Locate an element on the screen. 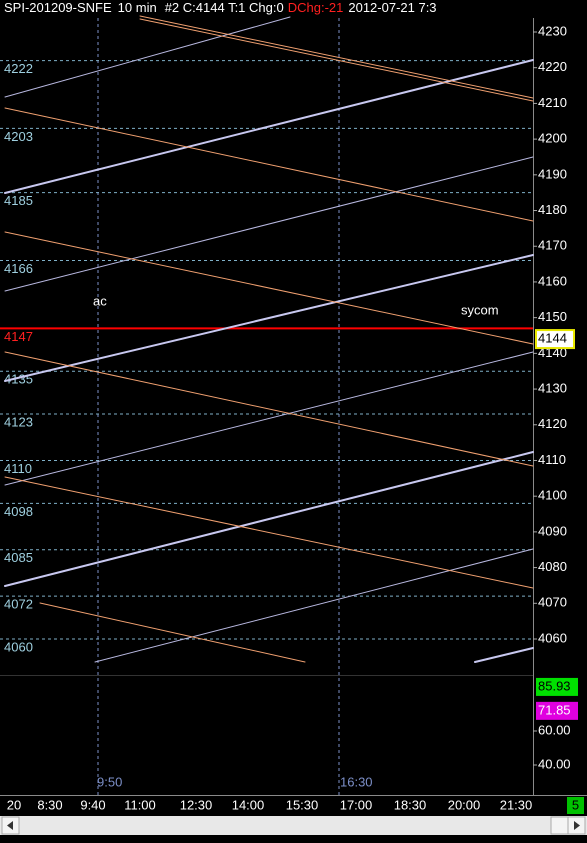 The width and height of the screenshot is (587, 843). y-tick-label: 40.00 is located at coordinates (554, 763).